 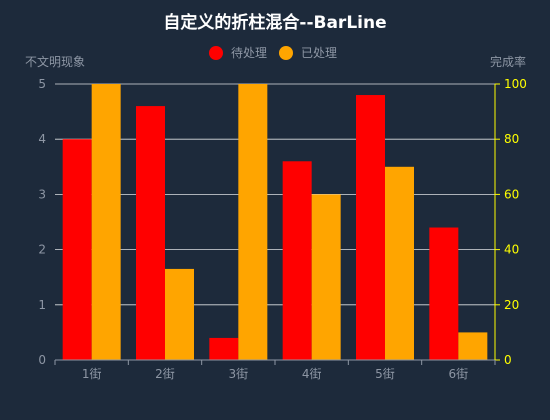 I want to click on legend-label: 已处理, so click(x=319, y=53).